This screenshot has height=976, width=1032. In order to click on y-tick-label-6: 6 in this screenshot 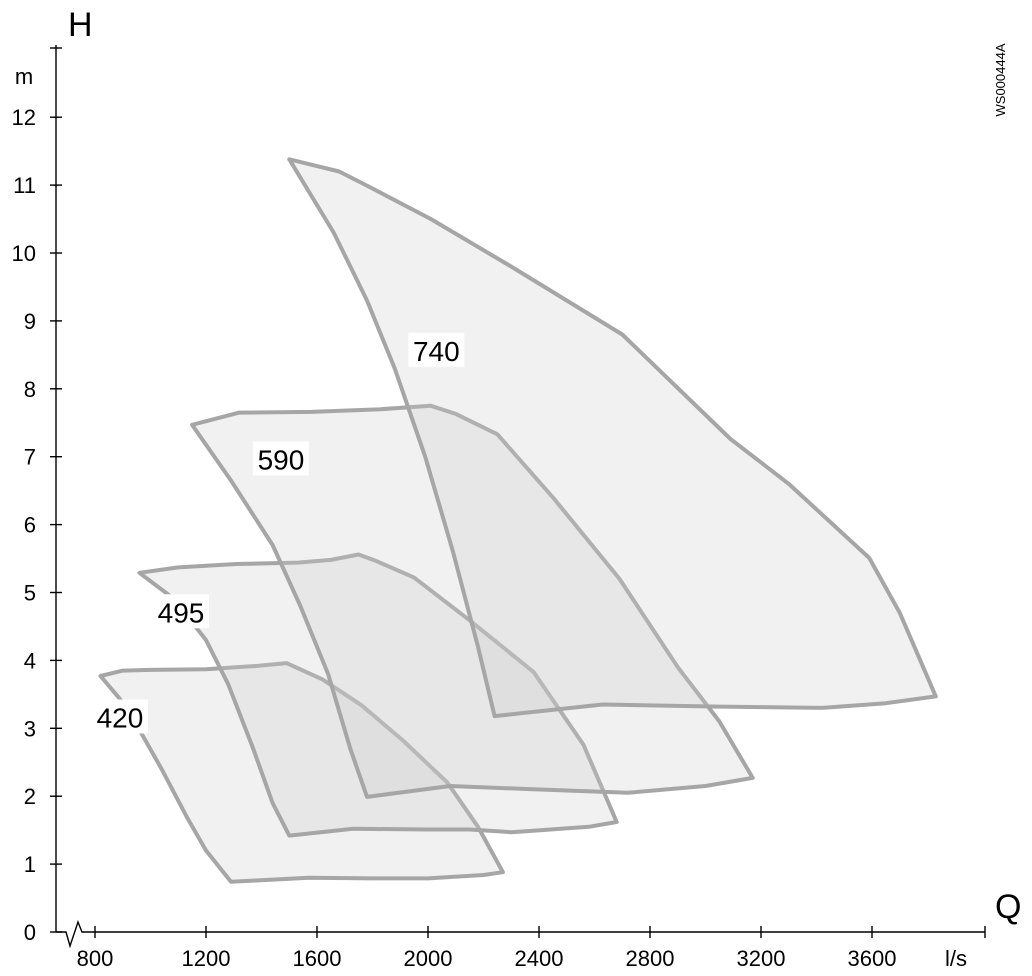, I will do `click(30, 525)`.